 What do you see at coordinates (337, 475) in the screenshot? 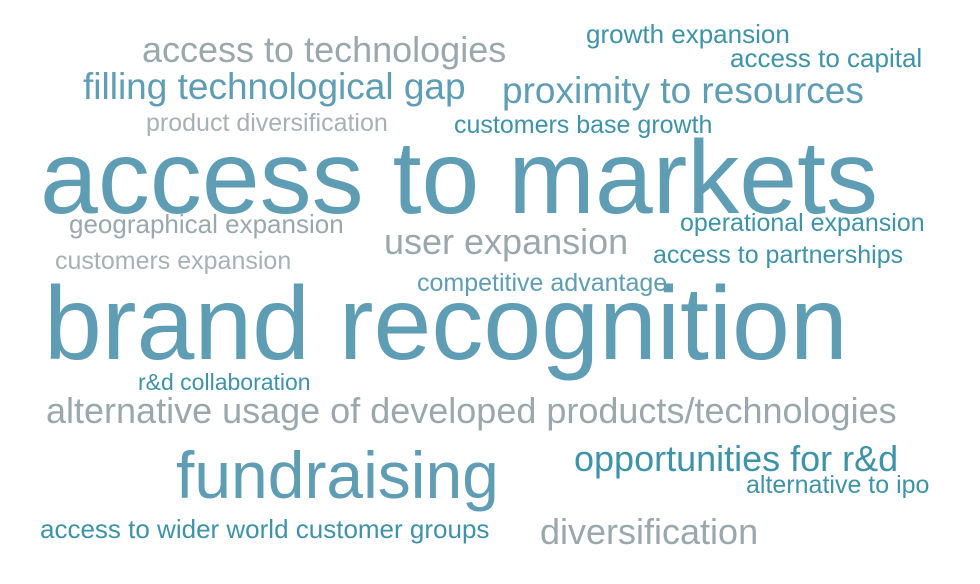
I see `word-fundraising: fundraising` at bounding box center [337, 475].